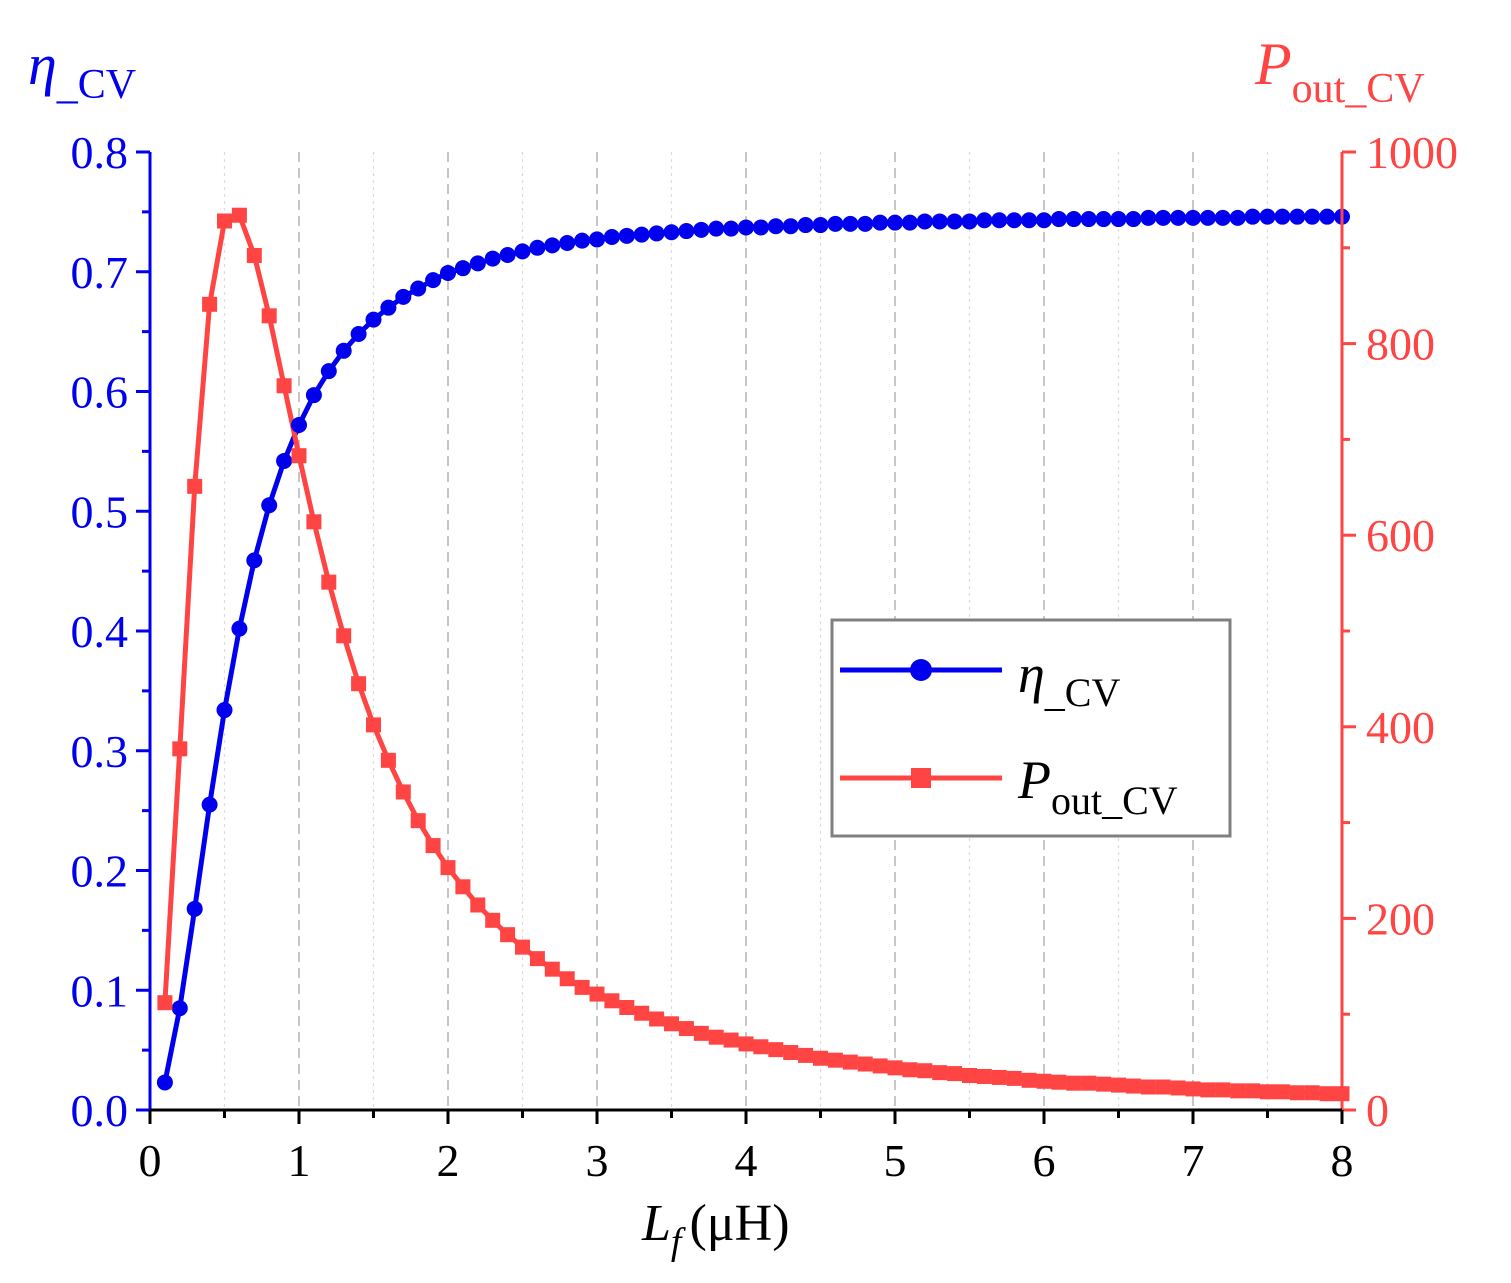 Image resolution: width=1511 pixels, height=1283 pixels. What do you see at coordinates (1339, 71) in the screenshot?
I see `y-right-axis-title: Pout_CV` at bounding box center [1339, 71].